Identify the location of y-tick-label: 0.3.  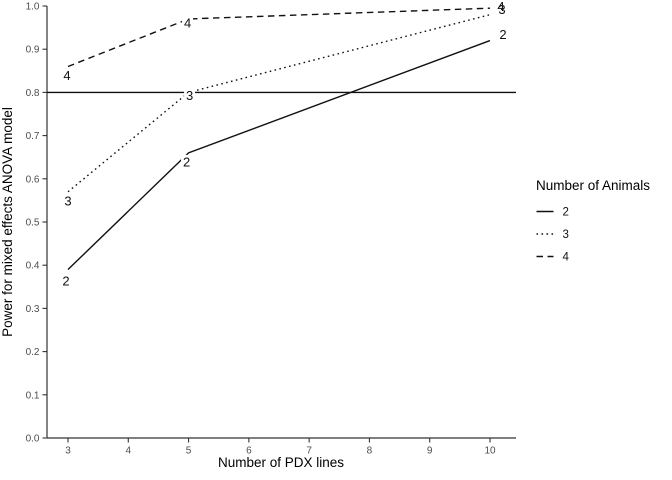
(33, 309).